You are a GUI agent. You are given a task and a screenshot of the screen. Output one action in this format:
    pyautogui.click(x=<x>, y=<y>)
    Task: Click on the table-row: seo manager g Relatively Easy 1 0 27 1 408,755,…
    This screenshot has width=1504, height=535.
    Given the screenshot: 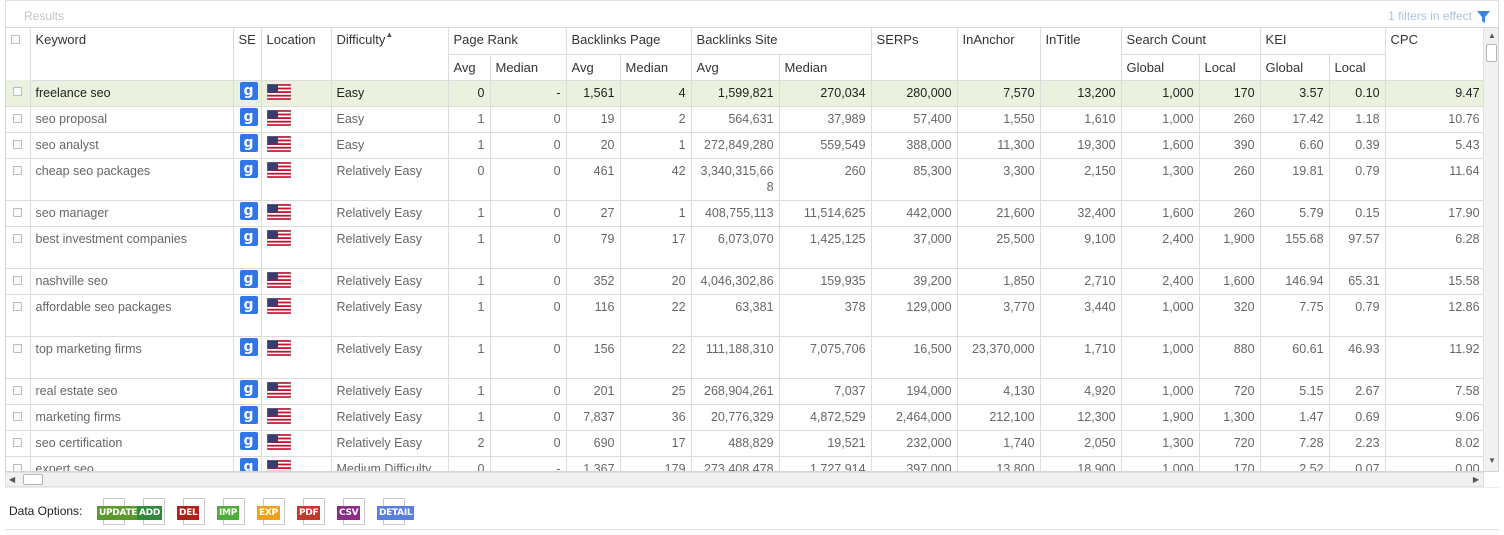 What is the action you would take?
    pyautogui.click(x=746, y=213)
    